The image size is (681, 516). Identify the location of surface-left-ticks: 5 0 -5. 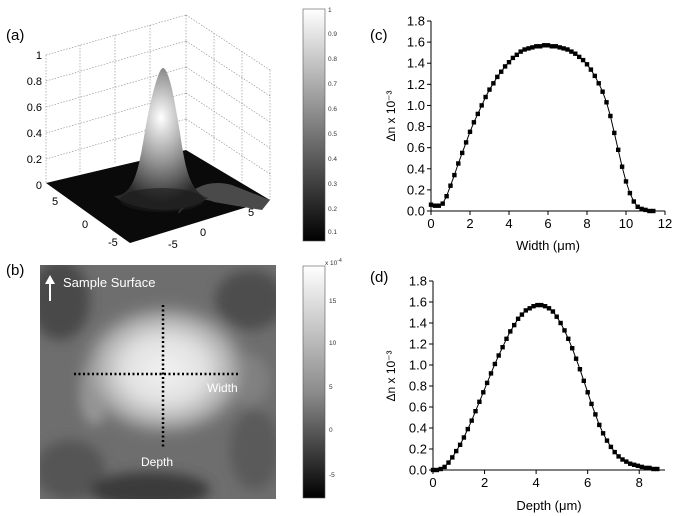
(85, 222).